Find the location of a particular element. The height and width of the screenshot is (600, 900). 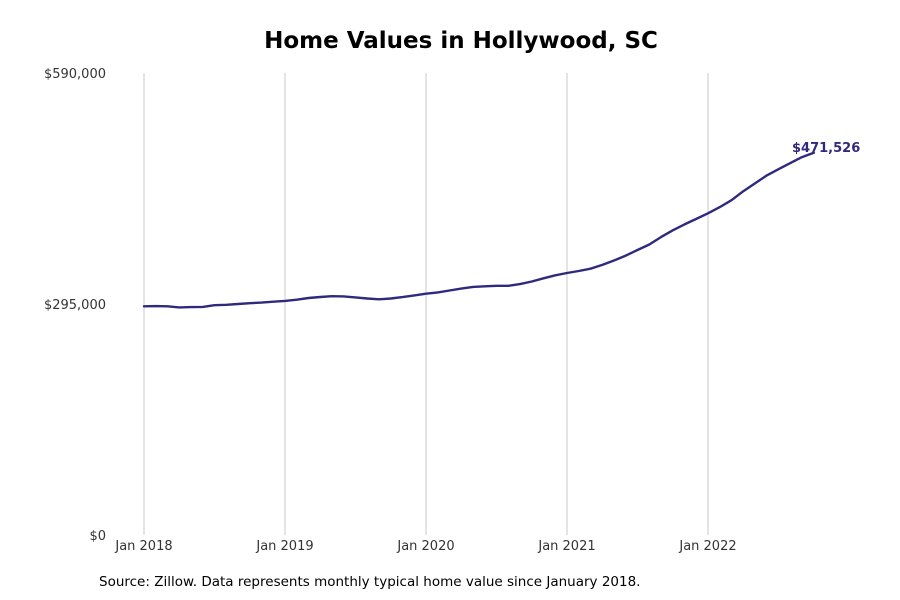

y-tick-label: $0 is located at coordinates (97, 536).